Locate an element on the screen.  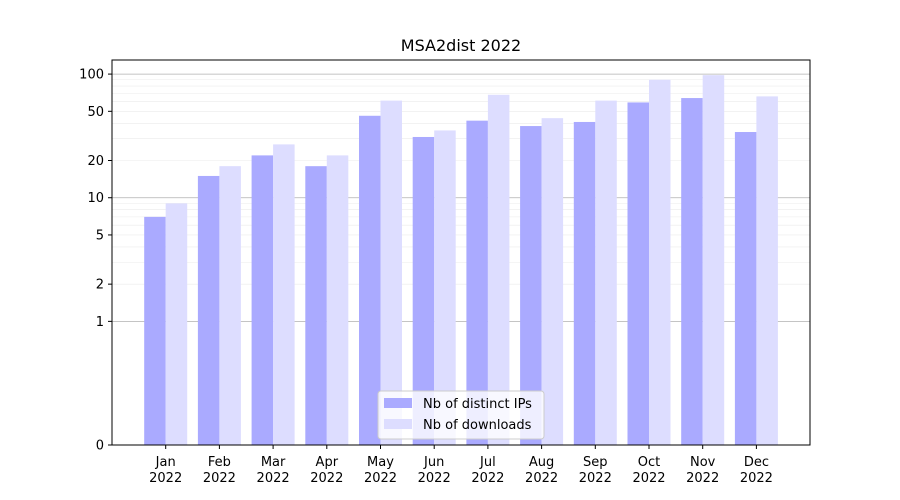
x-tick-label: May 2022 is located at coordinates (380, 470).